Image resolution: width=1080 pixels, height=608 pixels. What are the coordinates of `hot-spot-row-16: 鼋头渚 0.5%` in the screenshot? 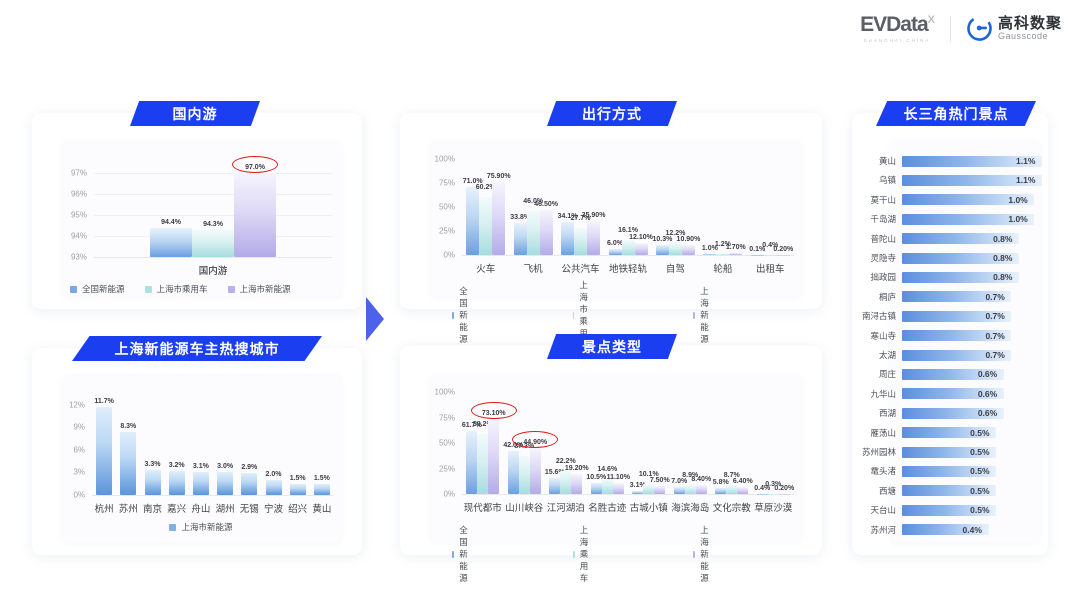 It's located at (949, 471).